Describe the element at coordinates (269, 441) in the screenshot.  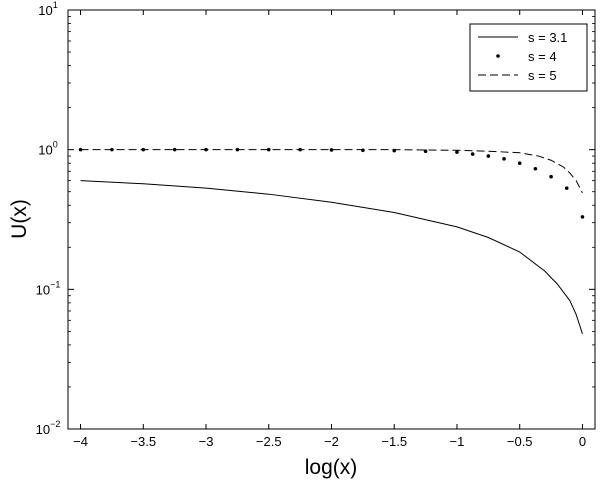
I see `x-tick-label: −2.5` at that location.